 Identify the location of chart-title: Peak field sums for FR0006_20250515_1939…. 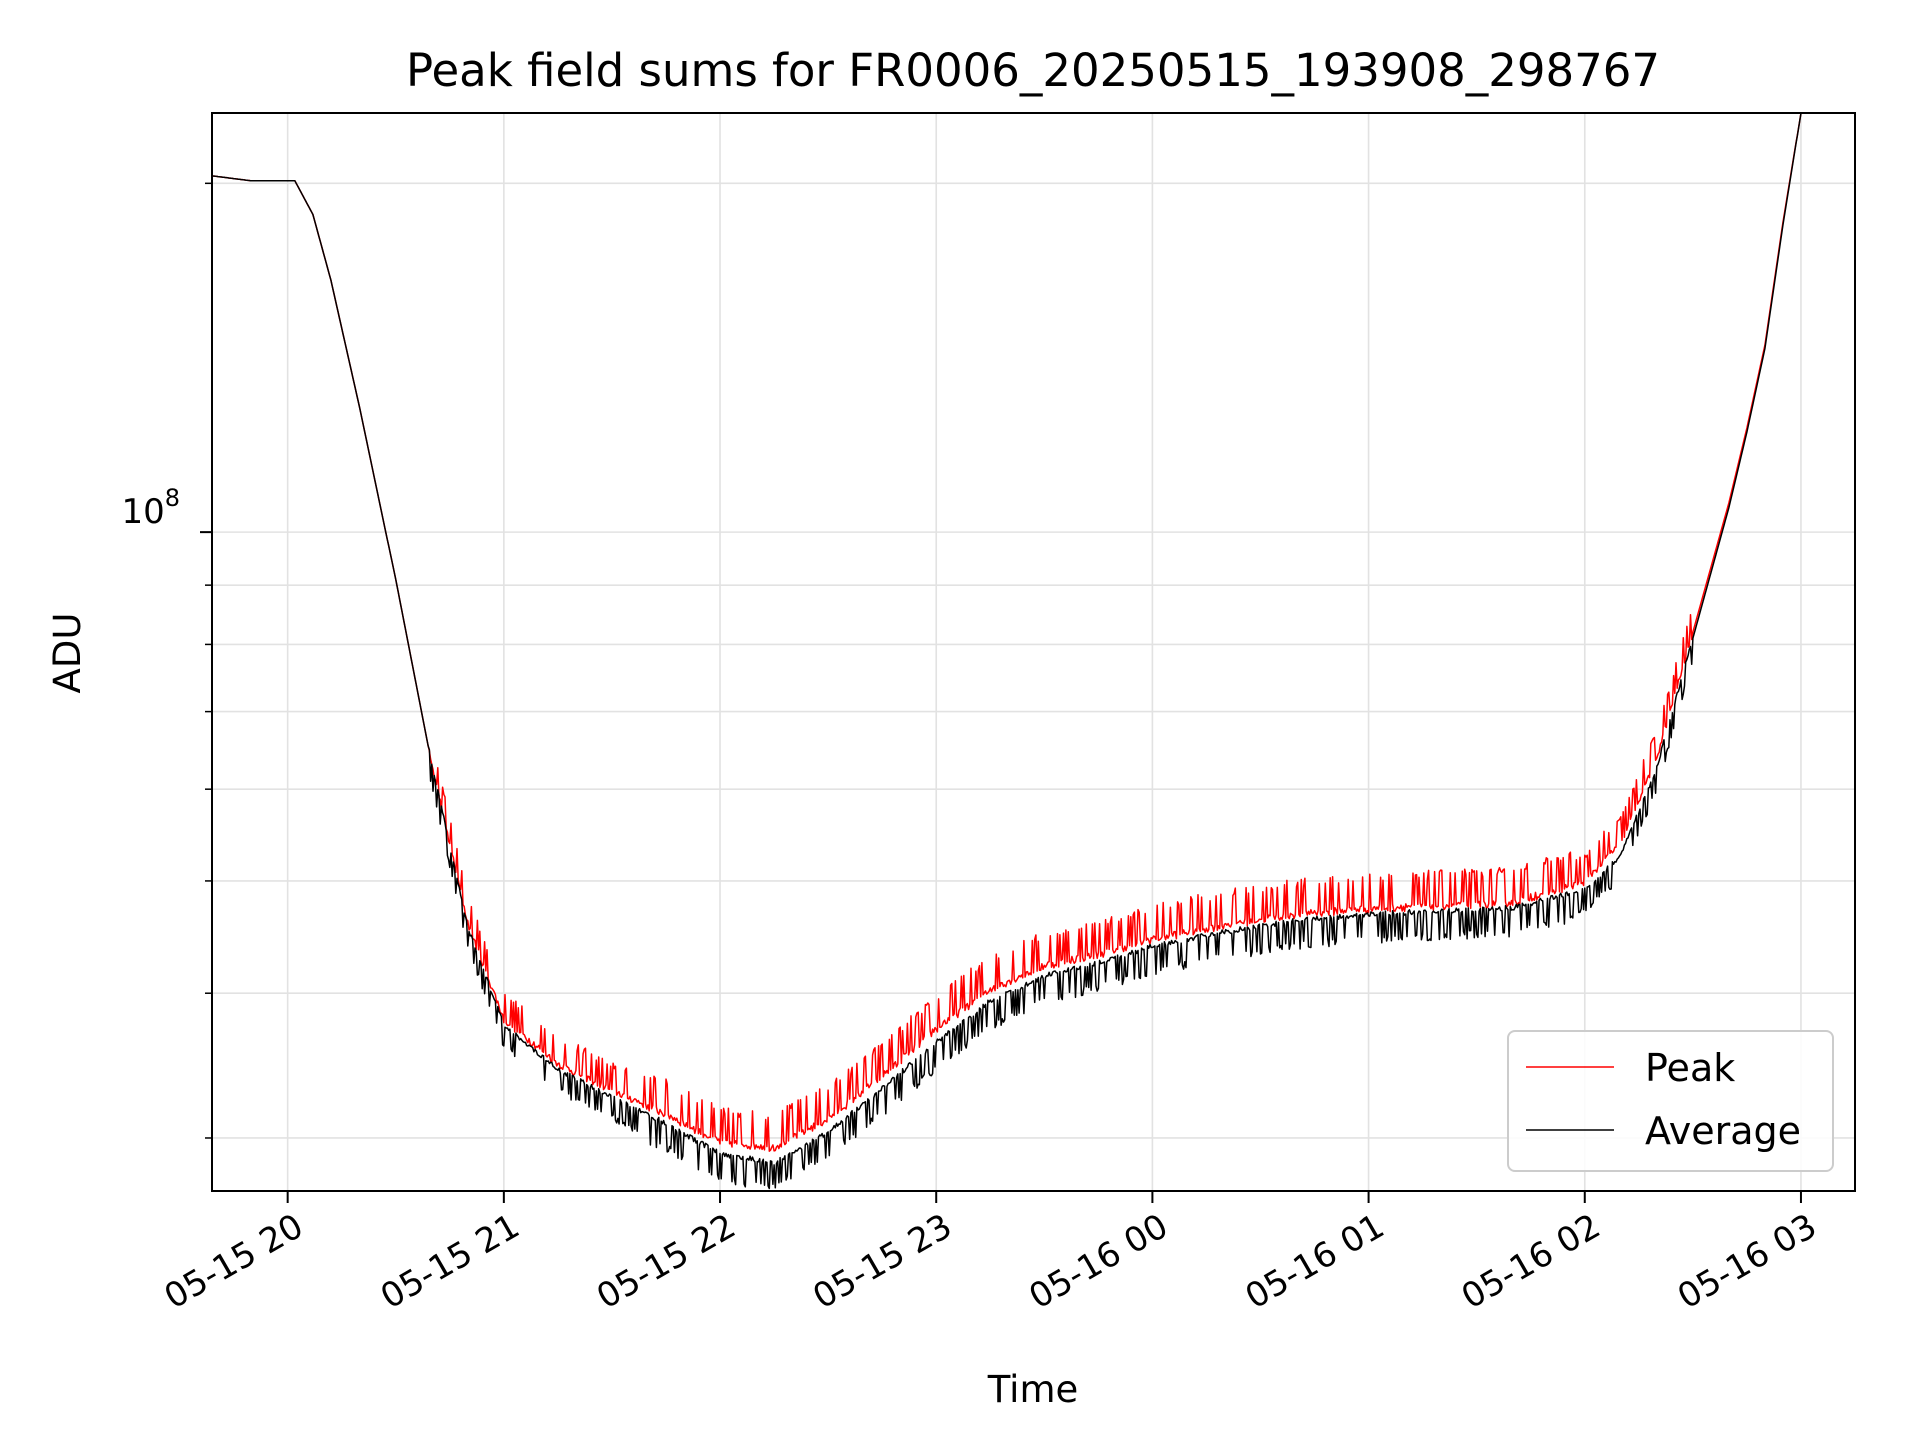
(1033, 70).